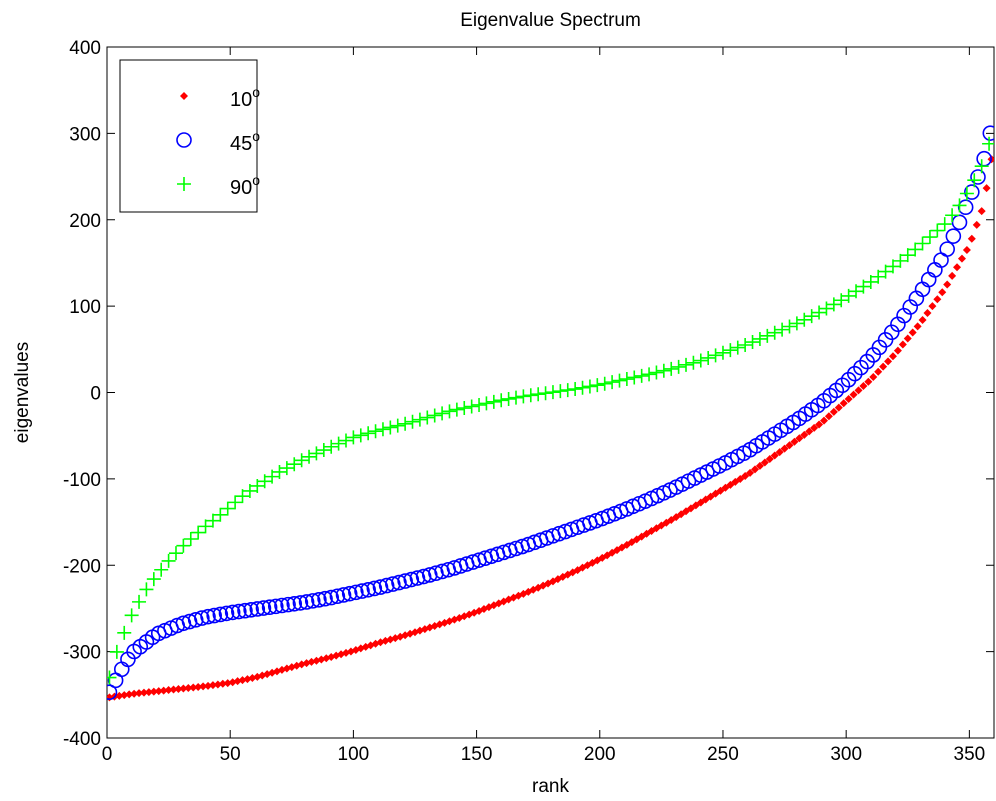 The height and width of the screenshot is (801, 996). What do you see at coordinates (477, 754) in the screenshot?
I see `x-tick-label: 150` at bounding box center [477, 754].